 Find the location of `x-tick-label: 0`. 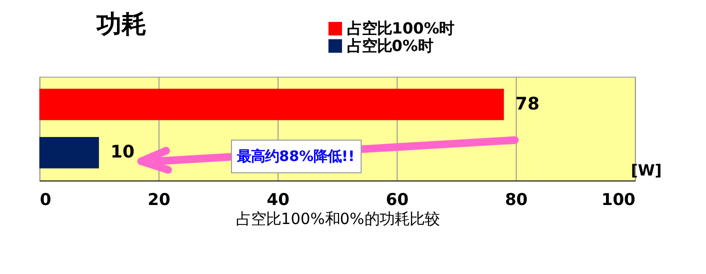

x-tick-label: 0 is located at coordinates (46, 199).